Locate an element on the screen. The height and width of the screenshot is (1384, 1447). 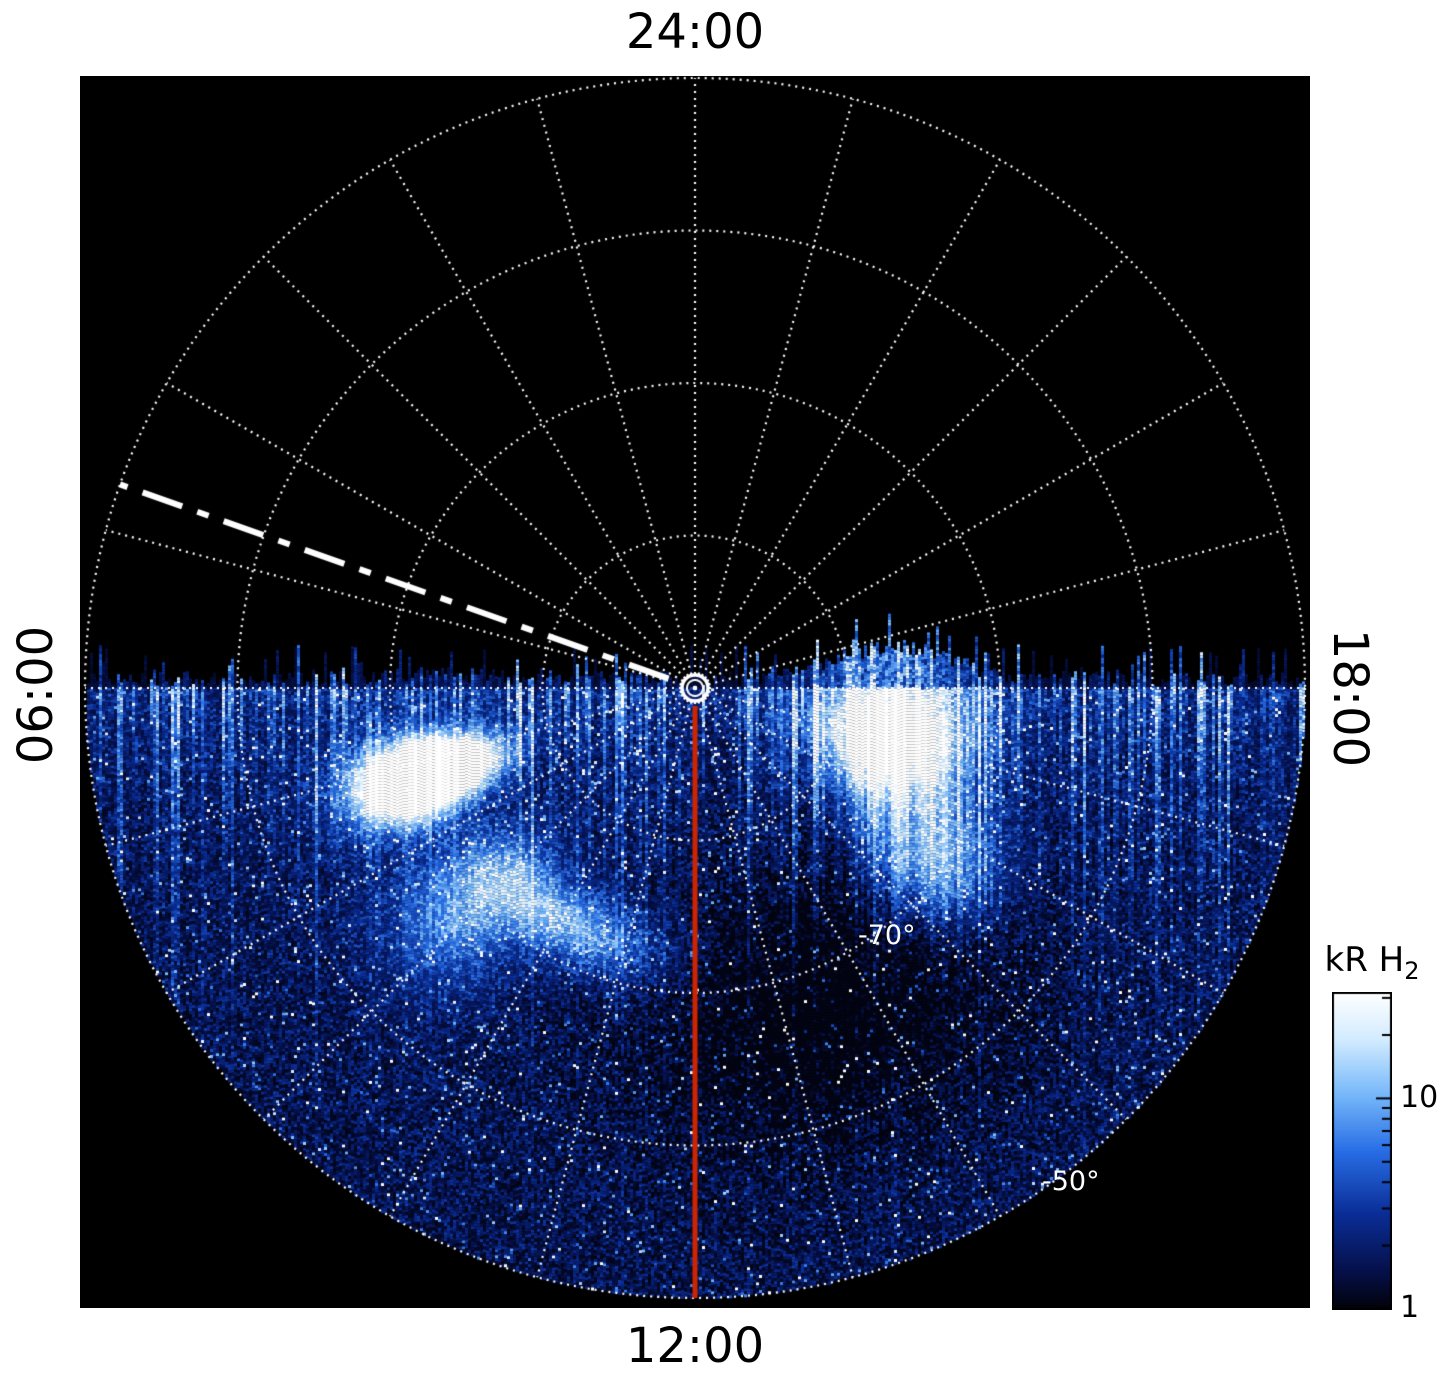
local-time-label-24: 24:00 is located at coordinates (695, 32).